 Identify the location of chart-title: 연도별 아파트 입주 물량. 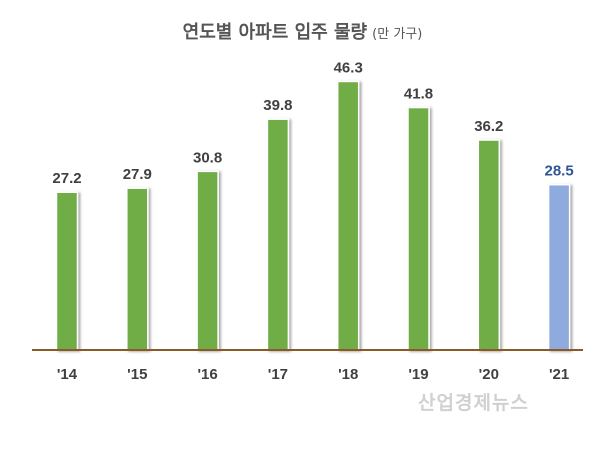
(275, 32).